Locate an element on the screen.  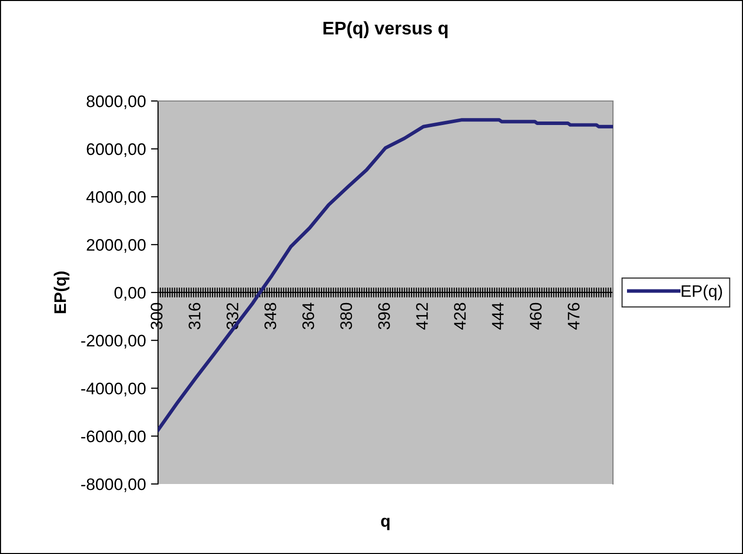
y-tick-label: 0,00 is located at coordinates (130, 293).